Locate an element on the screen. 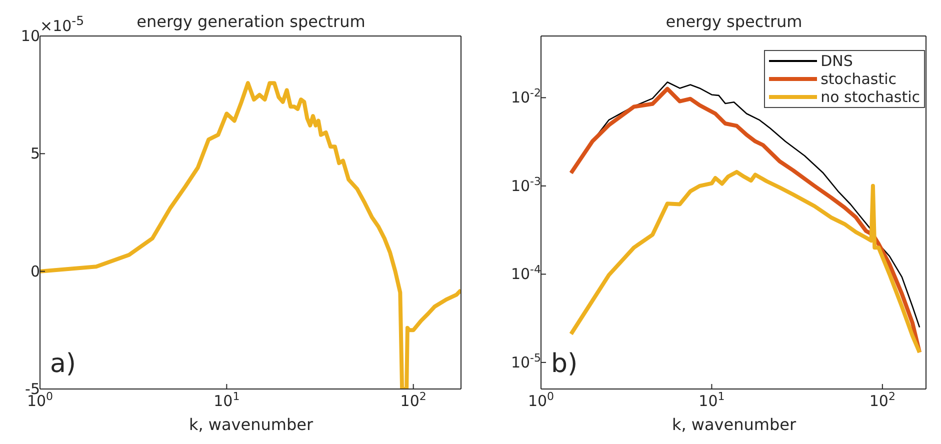  y-tick-label: 10 is located at coordinates (30, 36).